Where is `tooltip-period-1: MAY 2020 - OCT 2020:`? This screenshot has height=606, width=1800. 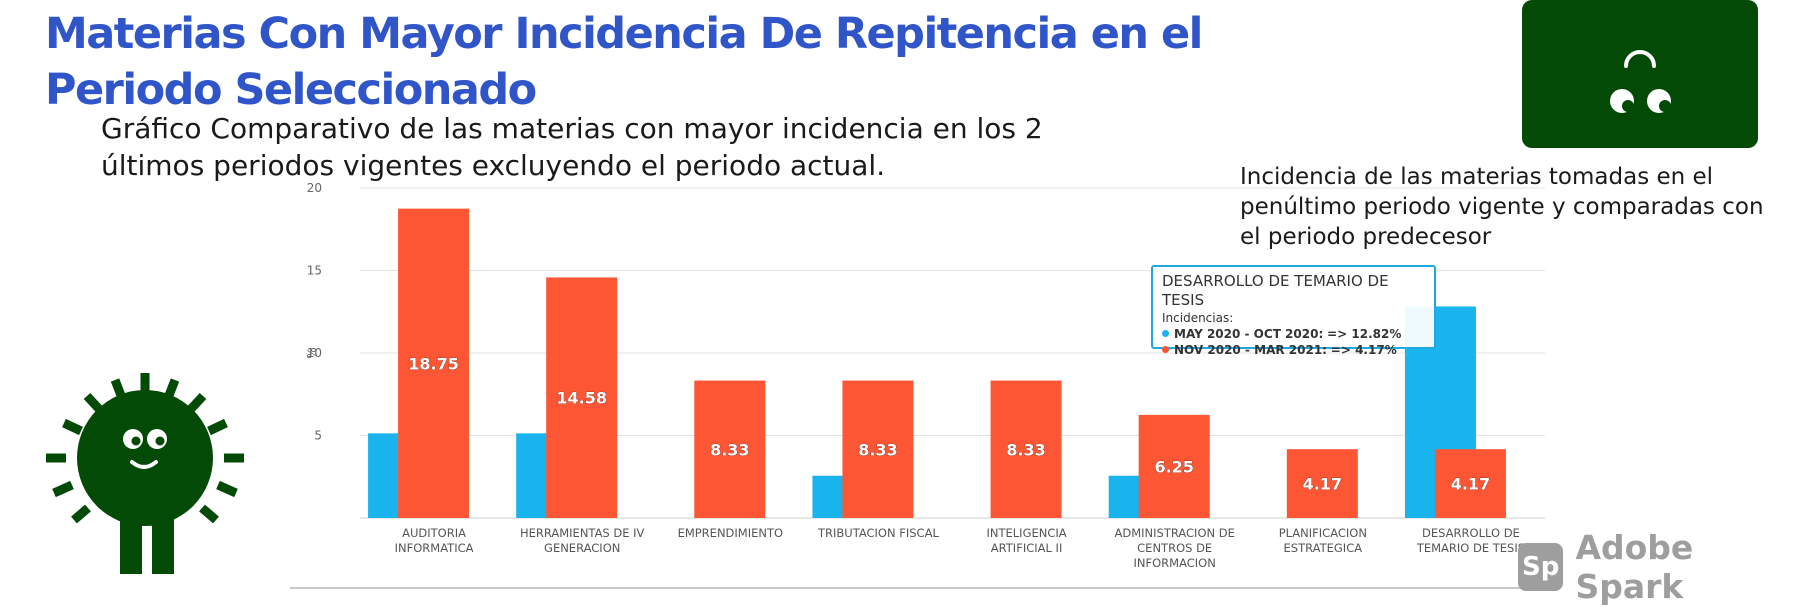
tooltip-period-1: MAY 2020 - OCT 2020: is located at coordinates (1249, 334).